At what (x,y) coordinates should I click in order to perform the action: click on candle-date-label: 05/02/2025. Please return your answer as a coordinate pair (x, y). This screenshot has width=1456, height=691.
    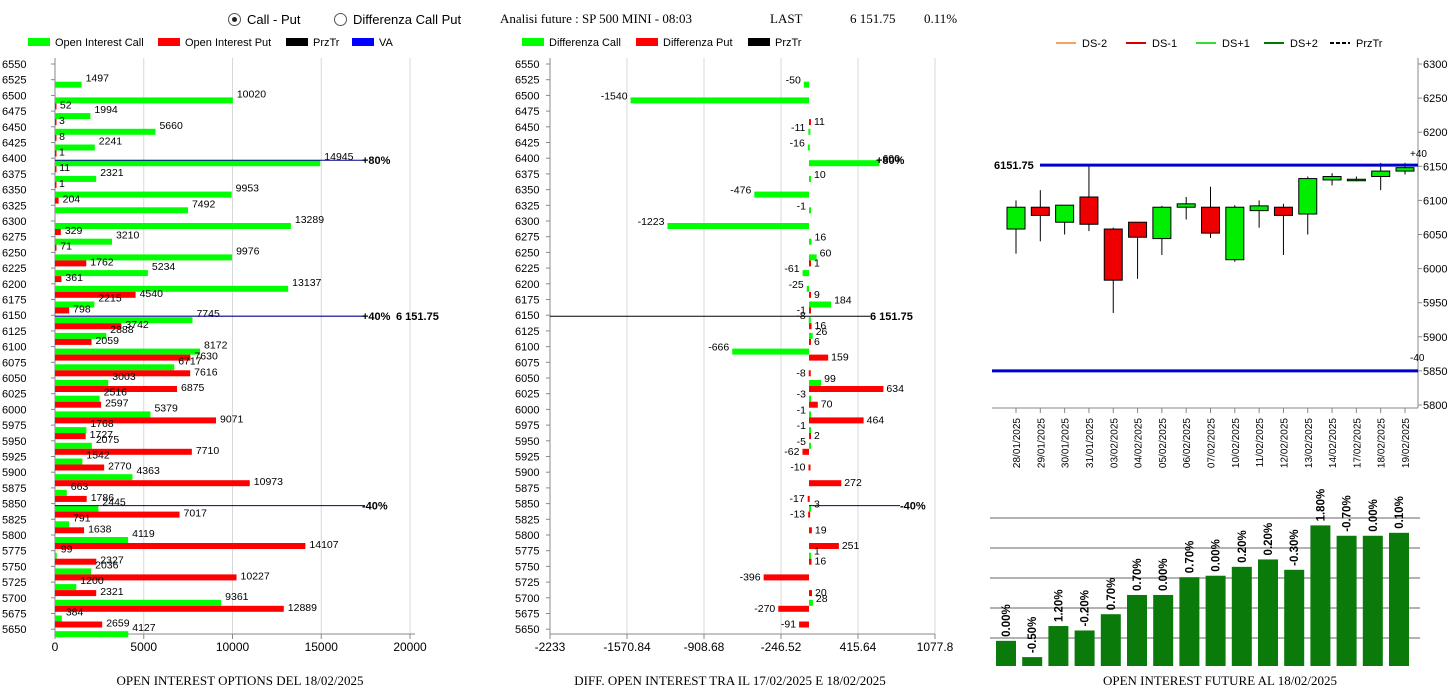
    Looking at the image, I should click on (1163, 443).